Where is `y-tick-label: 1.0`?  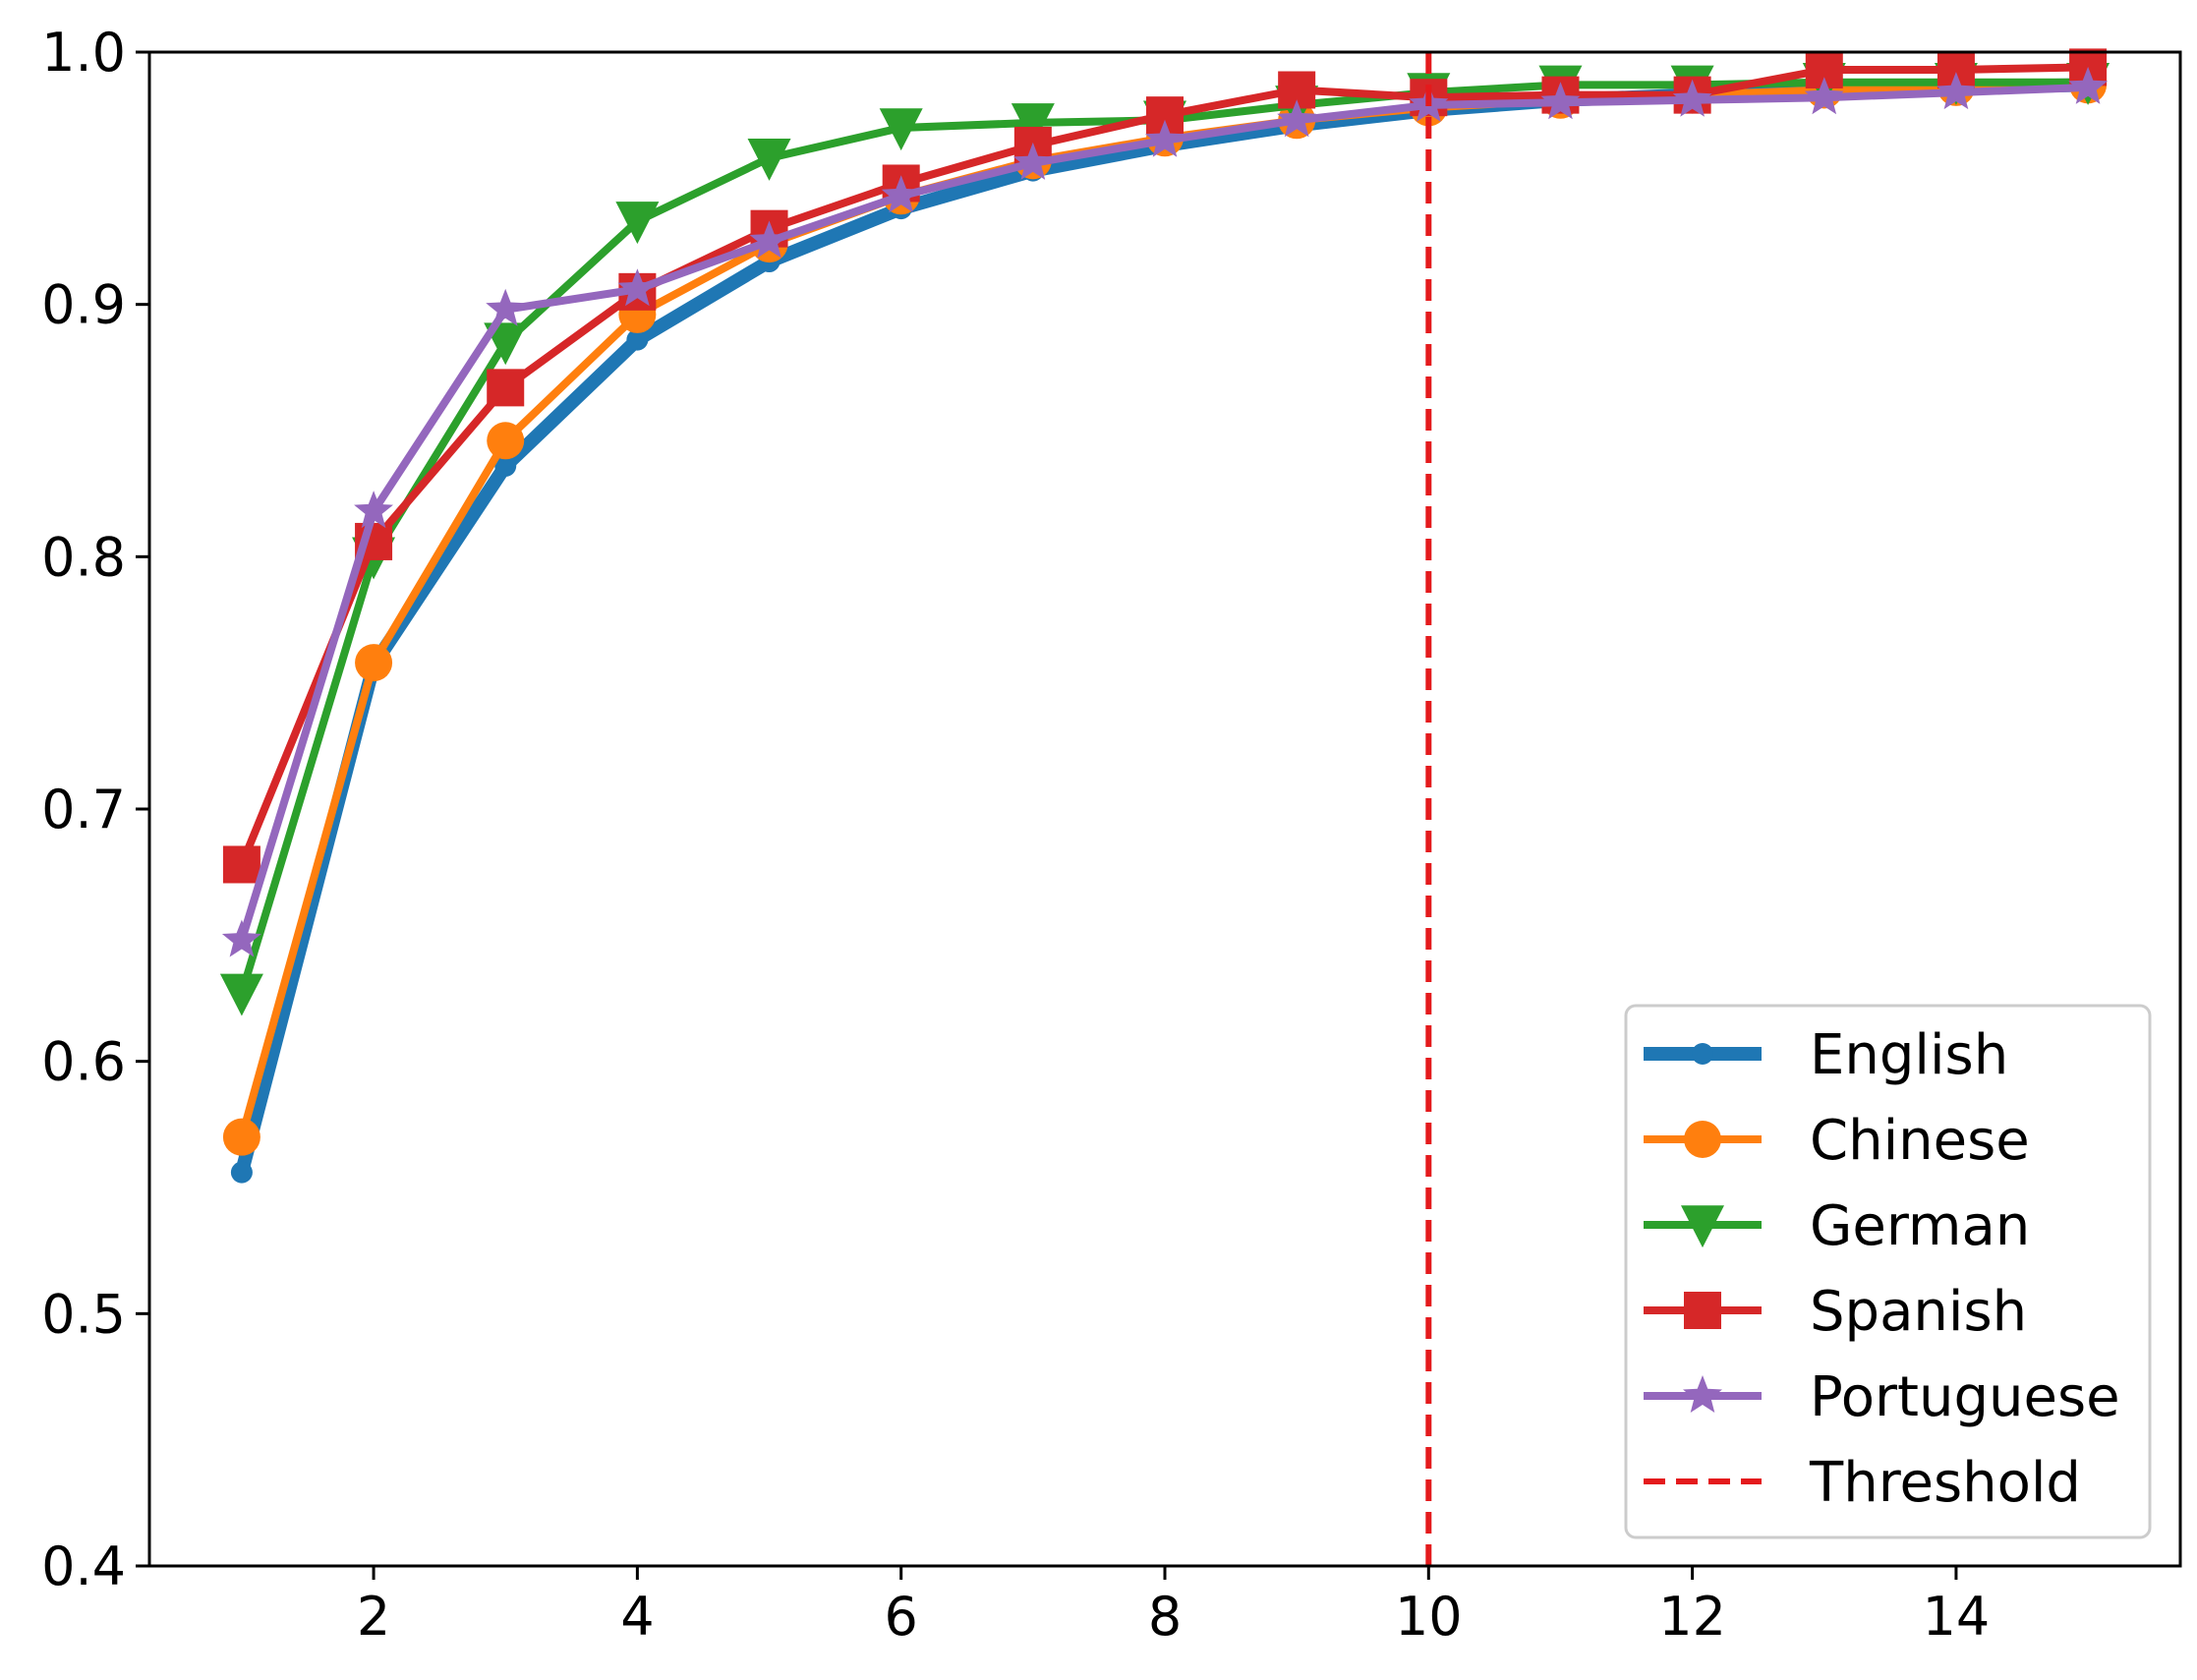 y-tick-label: 1.0 is located at coordinates (83, 53).